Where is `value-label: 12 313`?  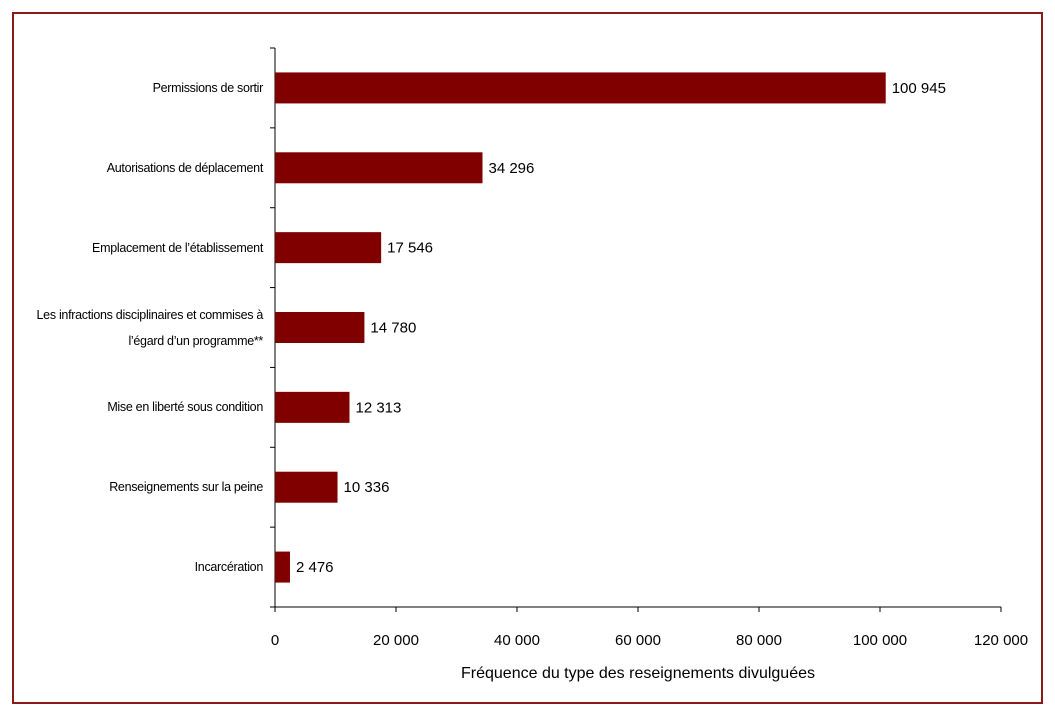
value-label: 12 313 is located at coordinates (378, 407).